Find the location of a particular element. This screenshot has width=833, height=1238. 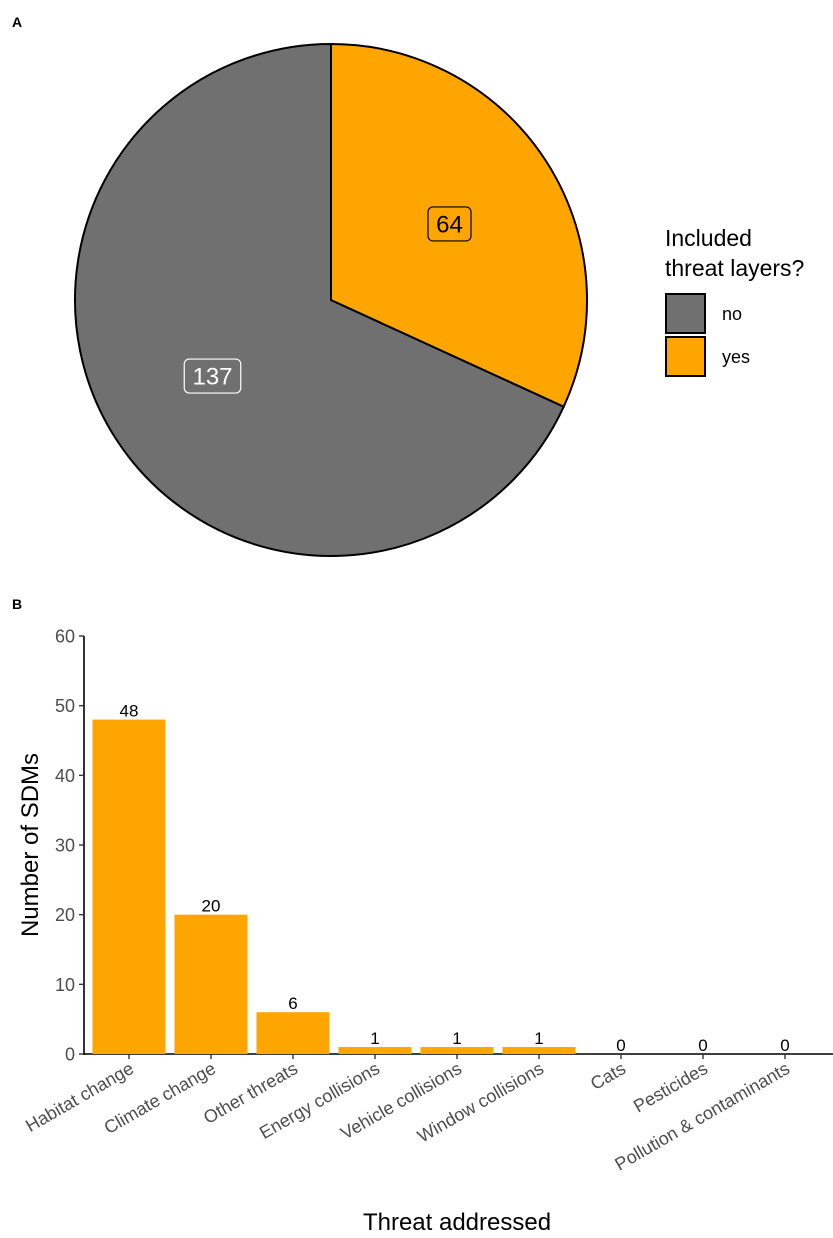

panel-b-tag: B is located at coordinates (17, 604).